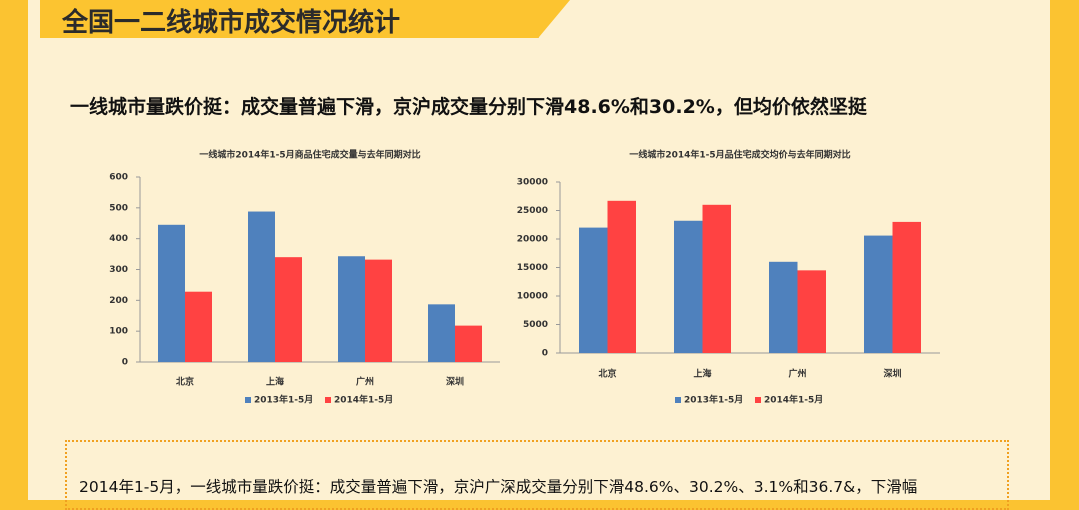 This screenshot has height=510, width=1079. What do you see at coordinates (535, 325) in the screenshot?
I see `y-tick-label: 5000` at bounding box center [535, 325].